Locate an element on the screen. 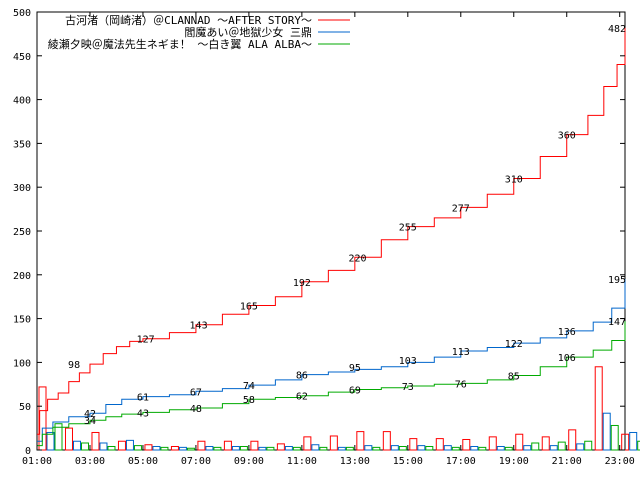 The image size is (640, 480). y-tick-label: 200 is located at coordinates (22, 276).